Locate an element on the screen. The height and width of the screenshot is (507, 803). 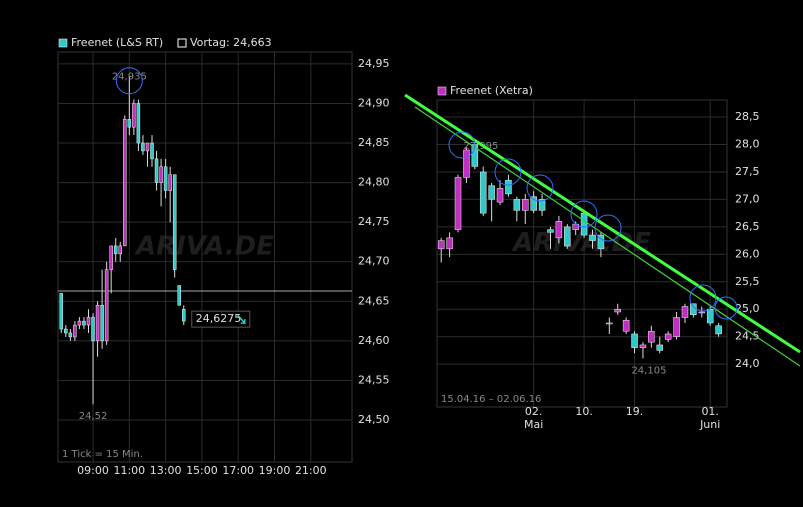
y-tick-label: 27,0 is located at coordinates (747, 198).